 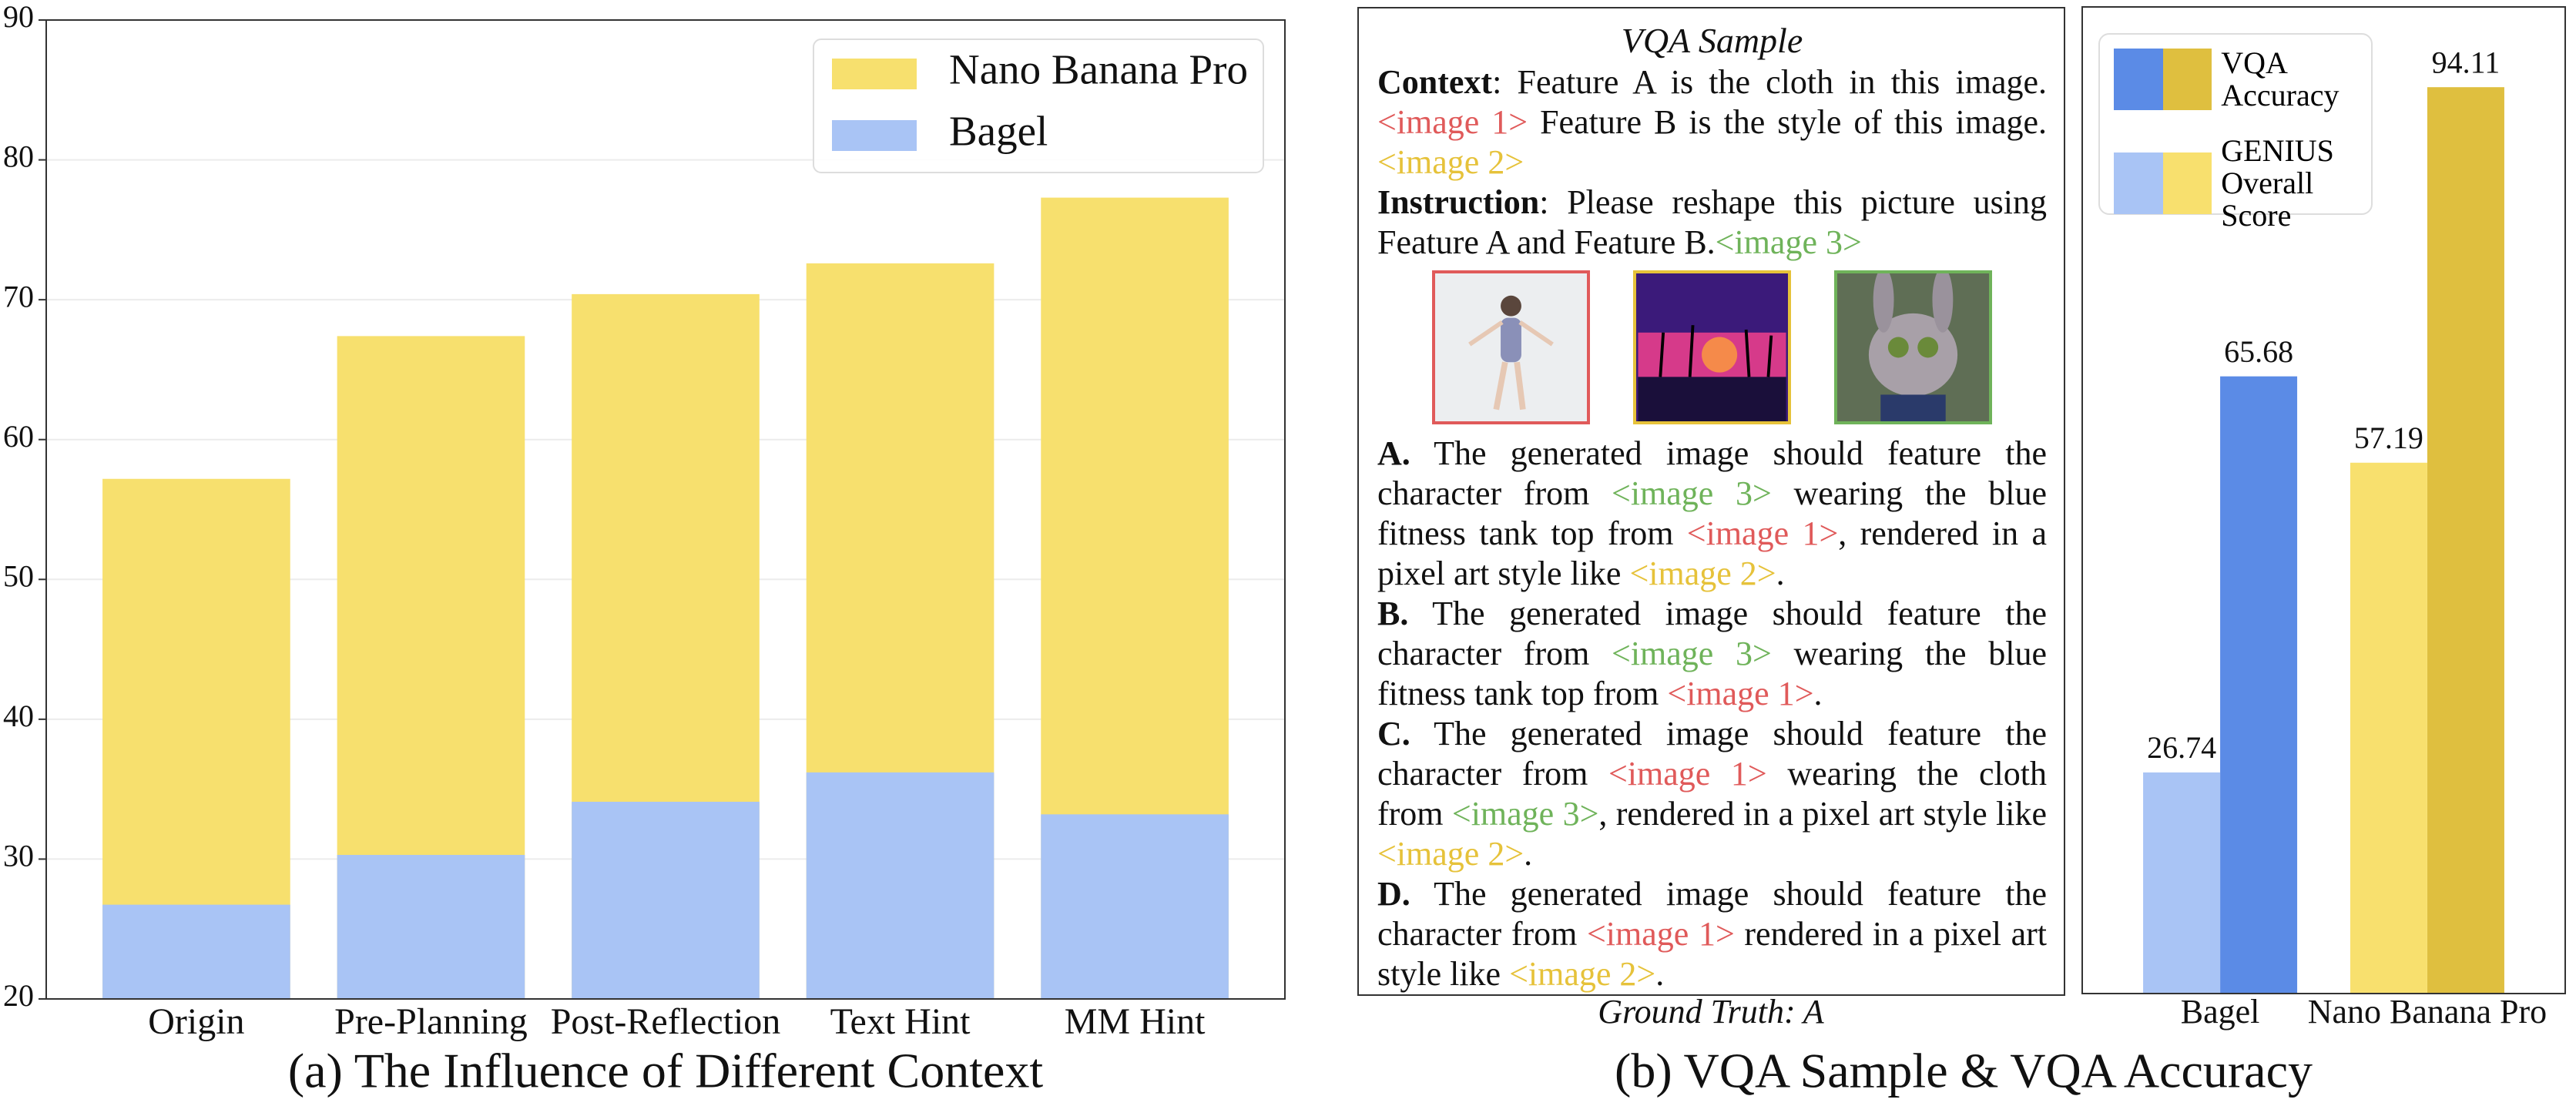 What do you see at coordinates (998, 131) in the screenshot?
I see `legend-label: Bagel` at bounding box center [998, 131].